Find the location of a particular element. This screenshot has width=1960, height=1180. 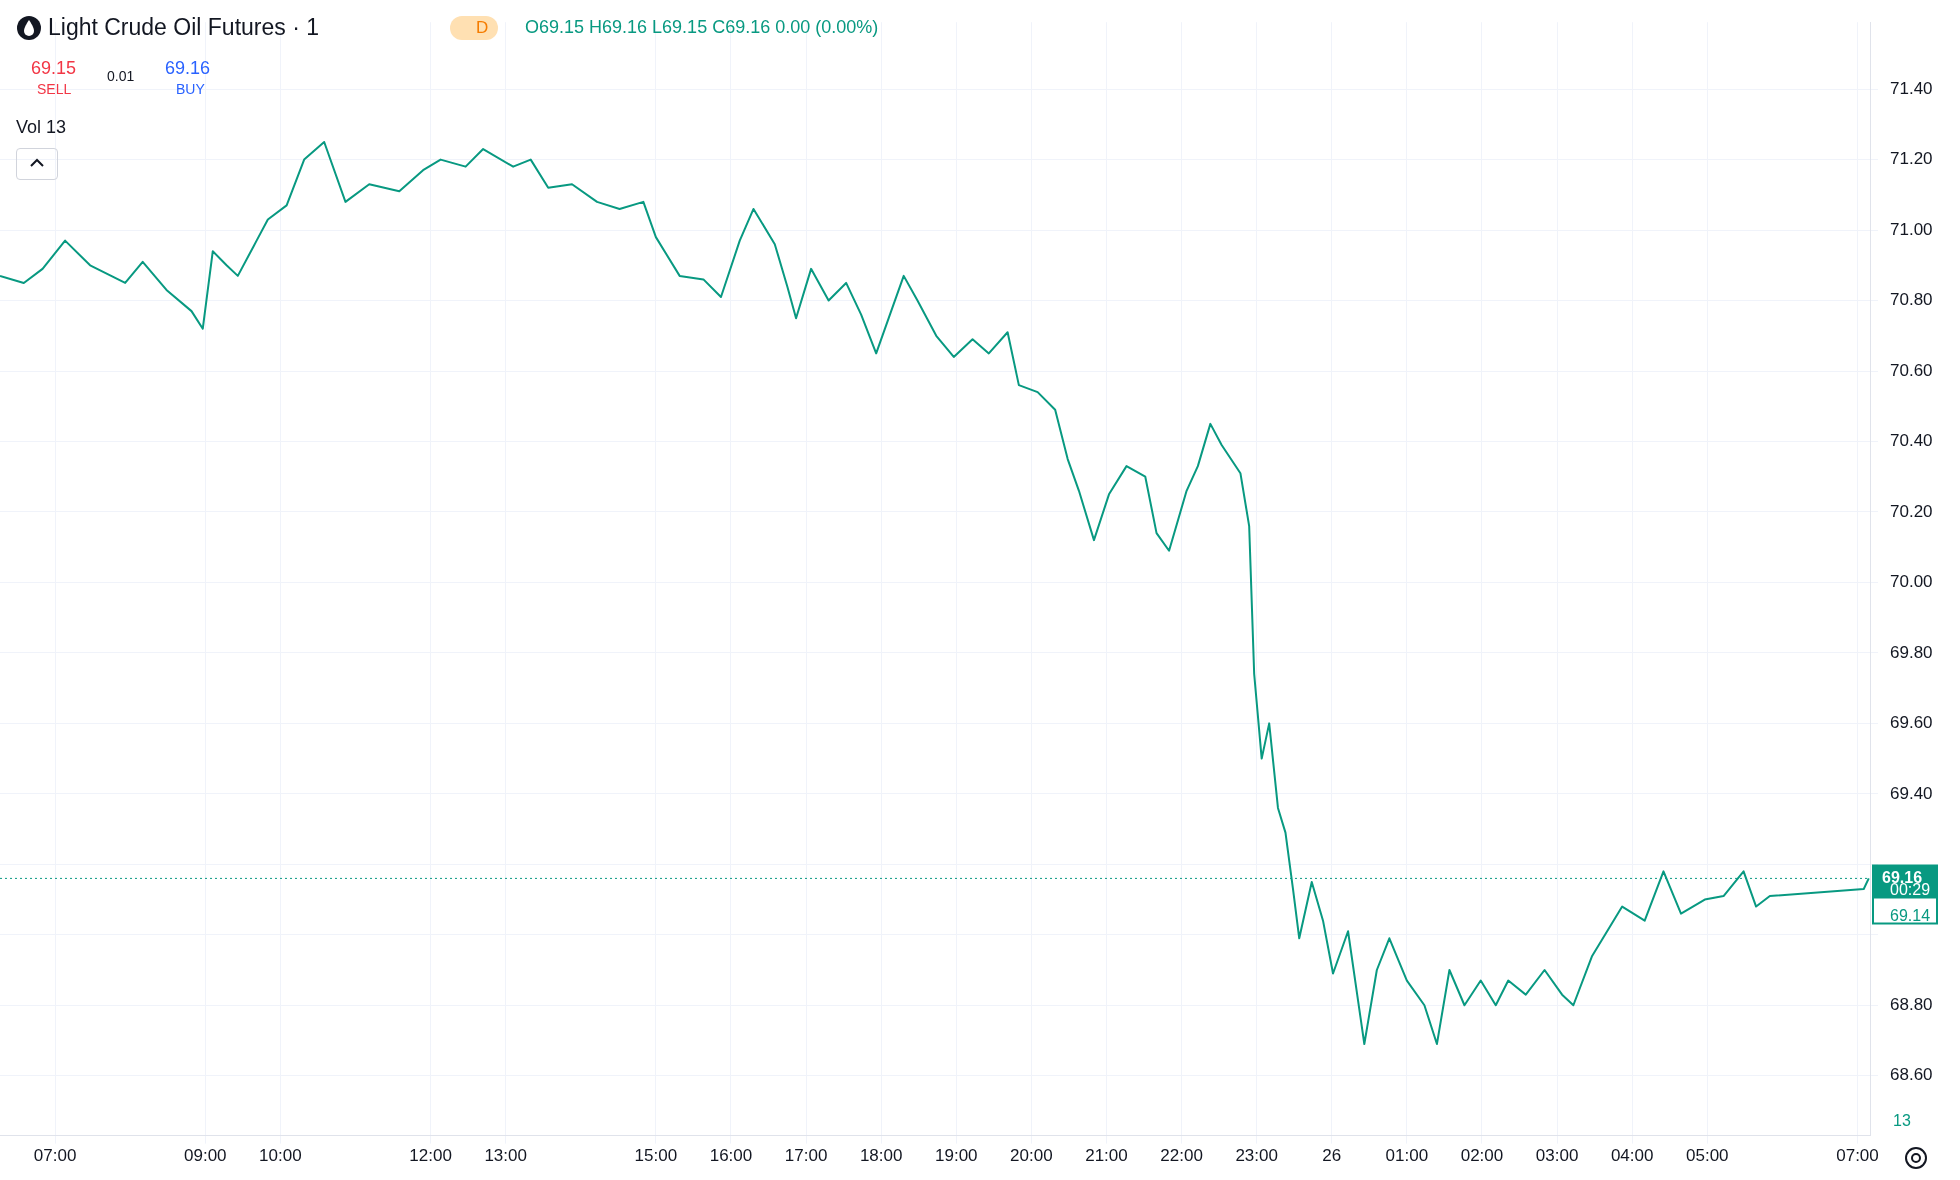

x-tick-label: 21:00 is located at coordinates (1106, 1156).